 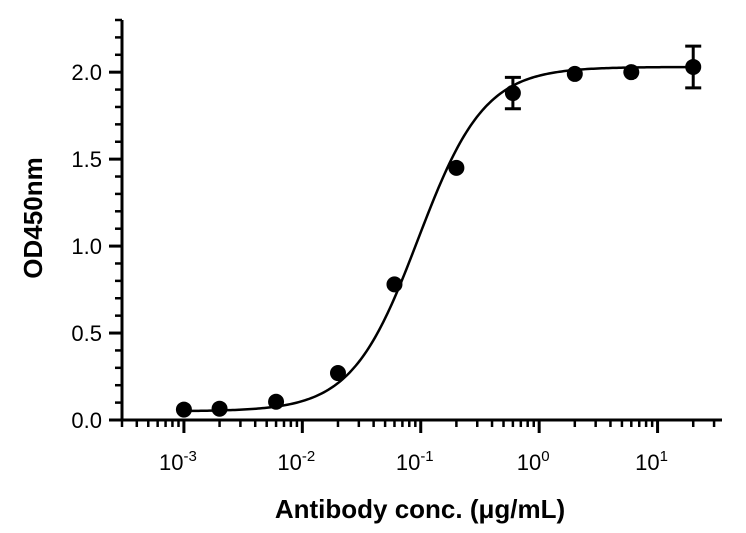 What do you see at coordinates (420, 509) in the screenshot?
I see `x-axis-title: Antibody conc. (μg/mL)` at bounding box center [420, 509].